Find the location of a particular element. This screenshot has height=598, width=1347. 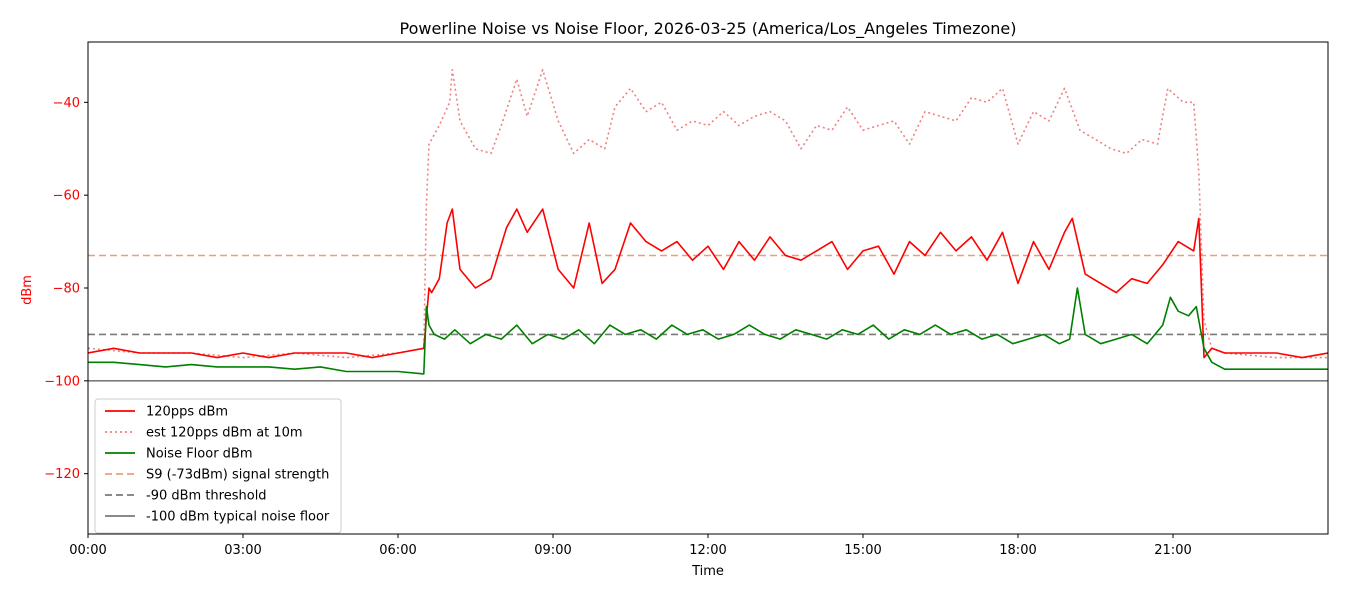

y-tick-label: −40 is located at coordinates (66, 103).